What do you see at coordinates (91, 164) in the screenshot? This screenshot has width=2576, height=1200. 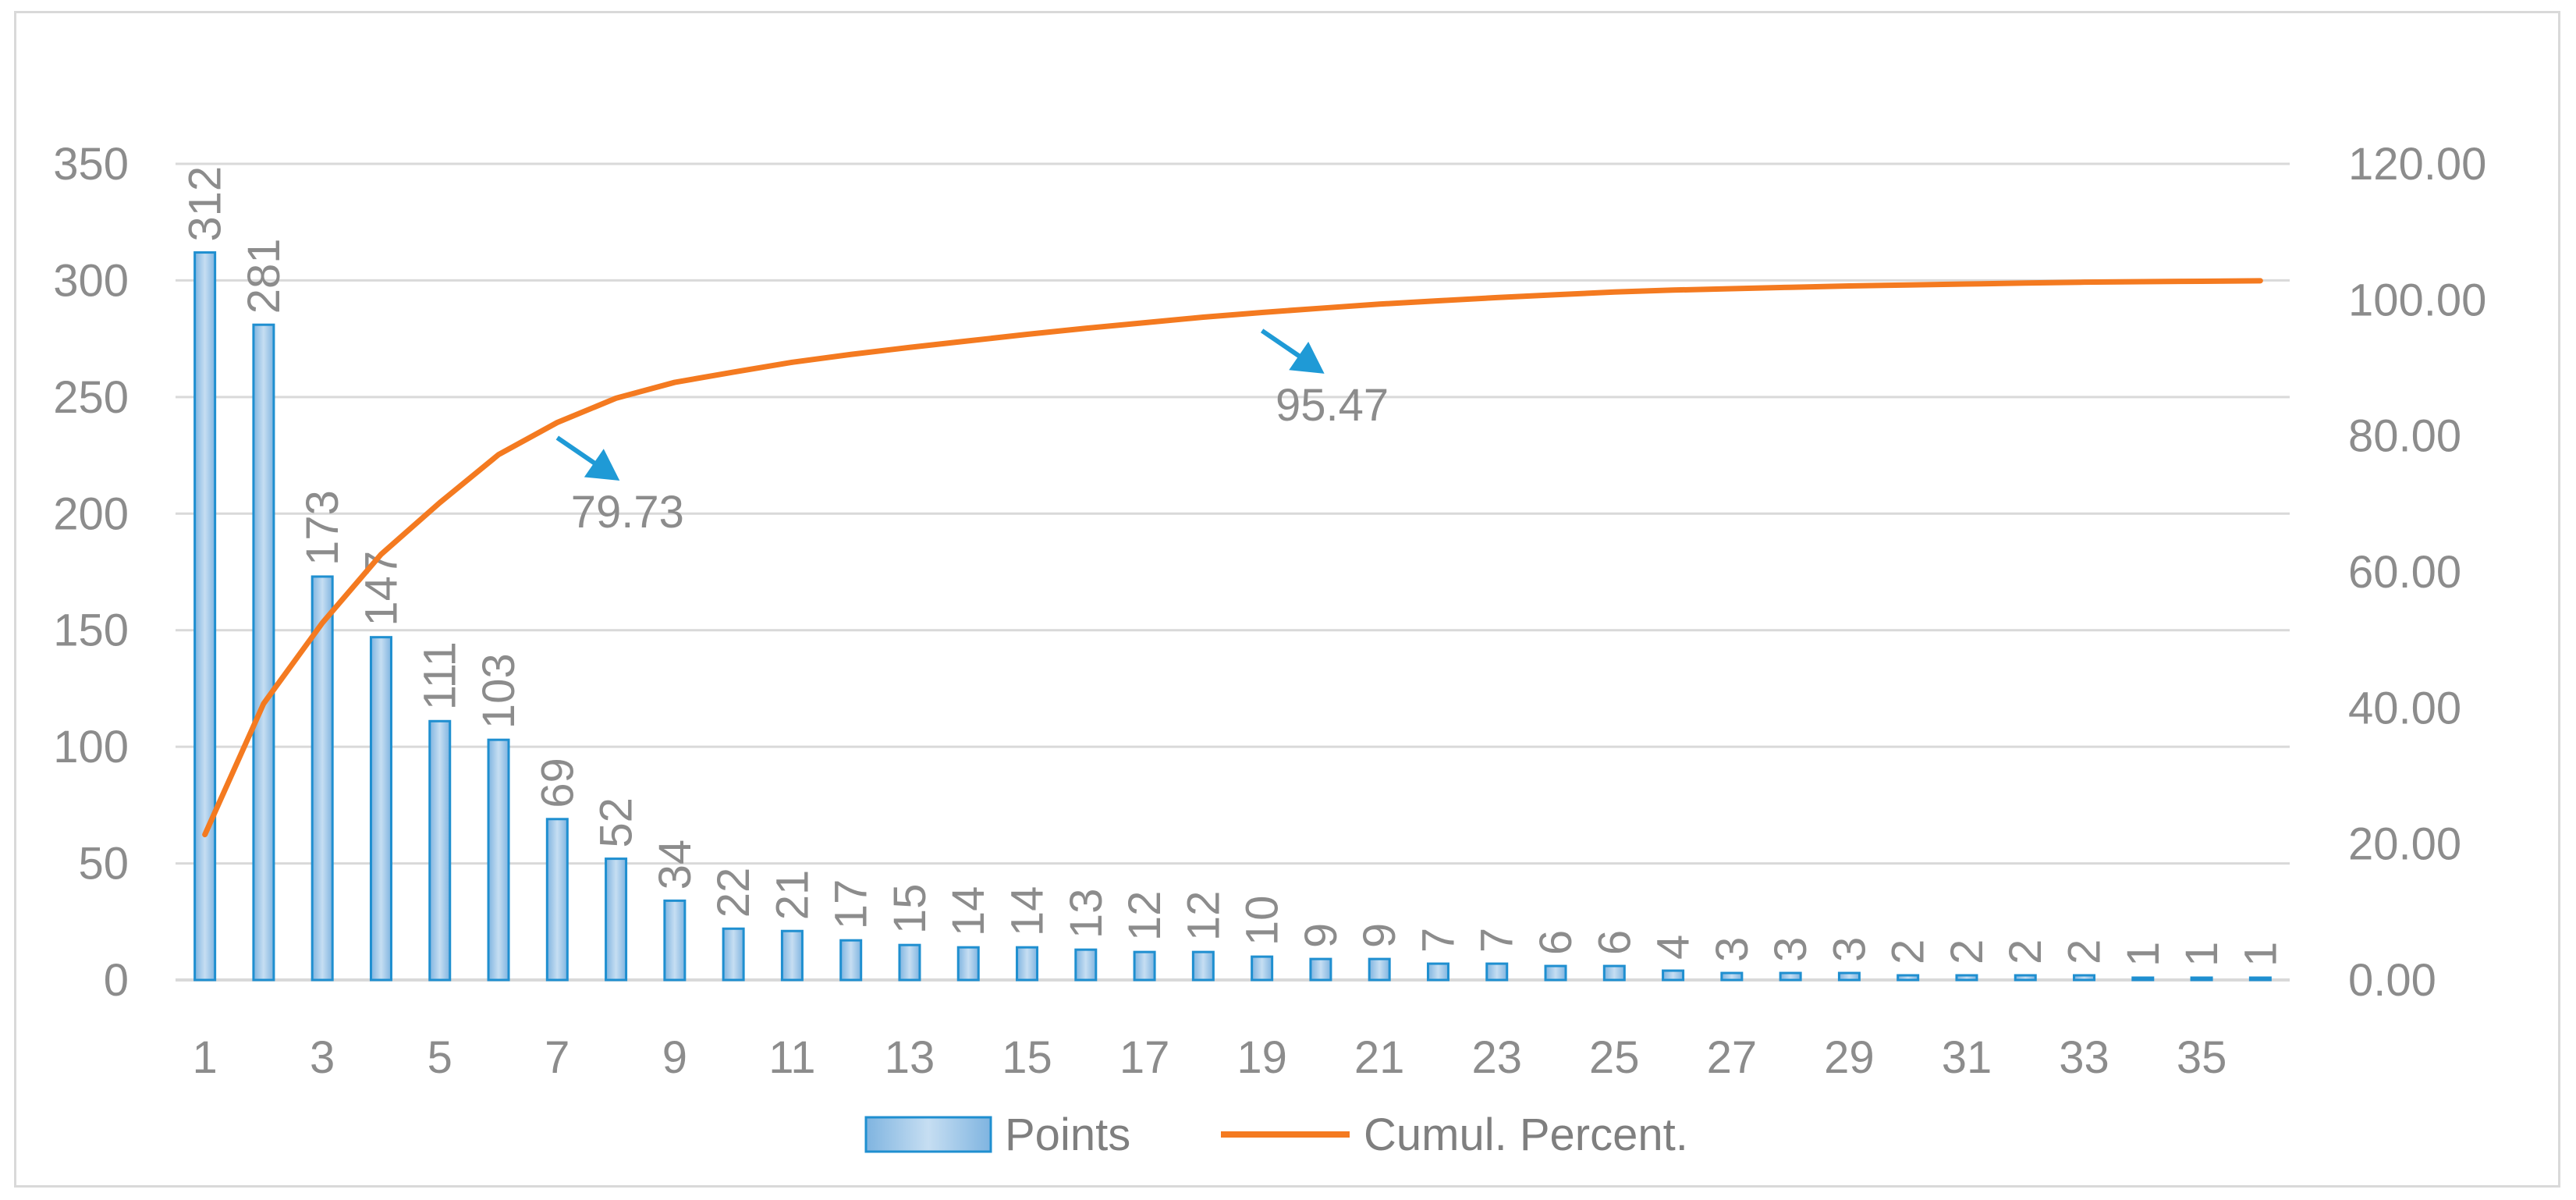 I see `left-axis-tick-label: 350` at bounding box center [91, 164].